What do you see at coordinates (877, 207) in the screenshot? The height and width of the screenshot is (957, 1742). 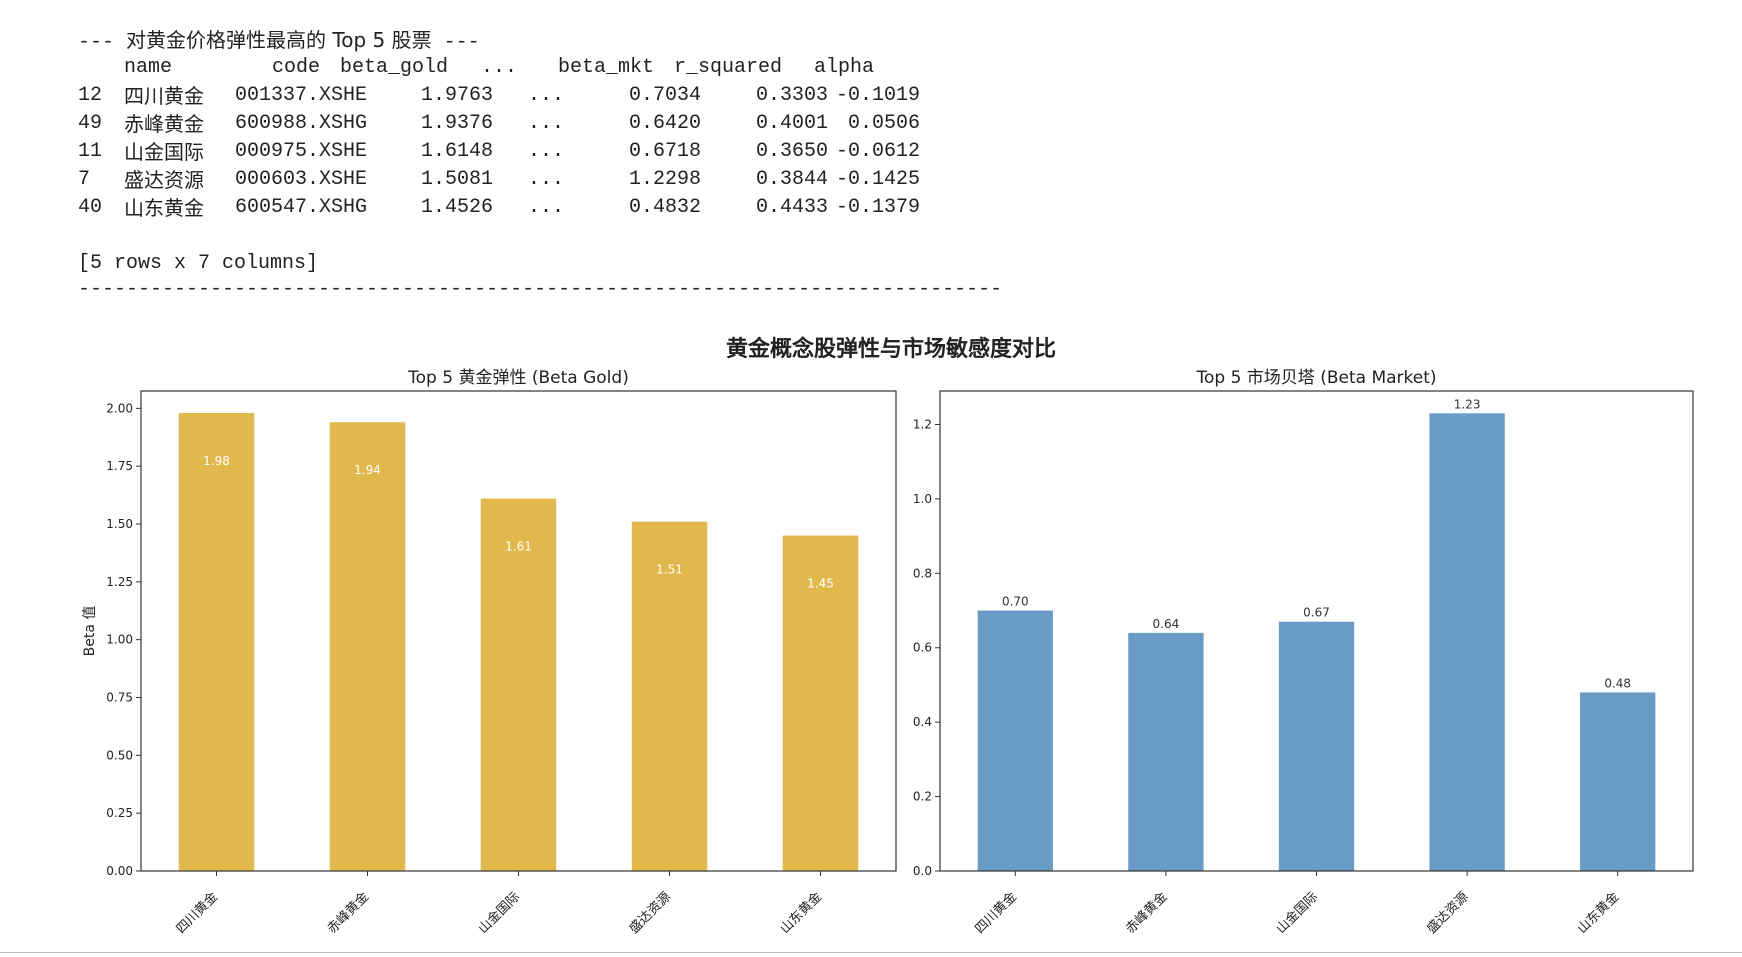 I see `cell-alpha: -0.1379` at bounding box center [877, 207].